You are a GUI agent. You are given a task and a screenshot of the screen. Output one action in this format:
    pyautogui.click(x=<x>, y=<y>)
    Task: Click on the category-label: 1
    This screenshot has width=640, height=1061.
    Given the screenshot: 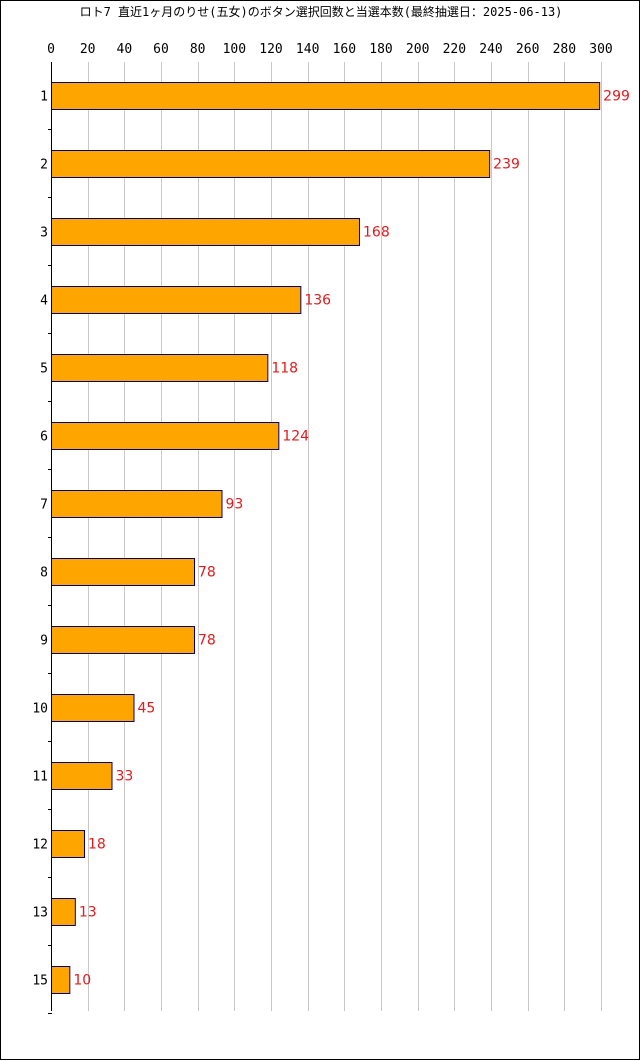 What is the action you would take?
    pyautogui.click(x=44, y=97)
    